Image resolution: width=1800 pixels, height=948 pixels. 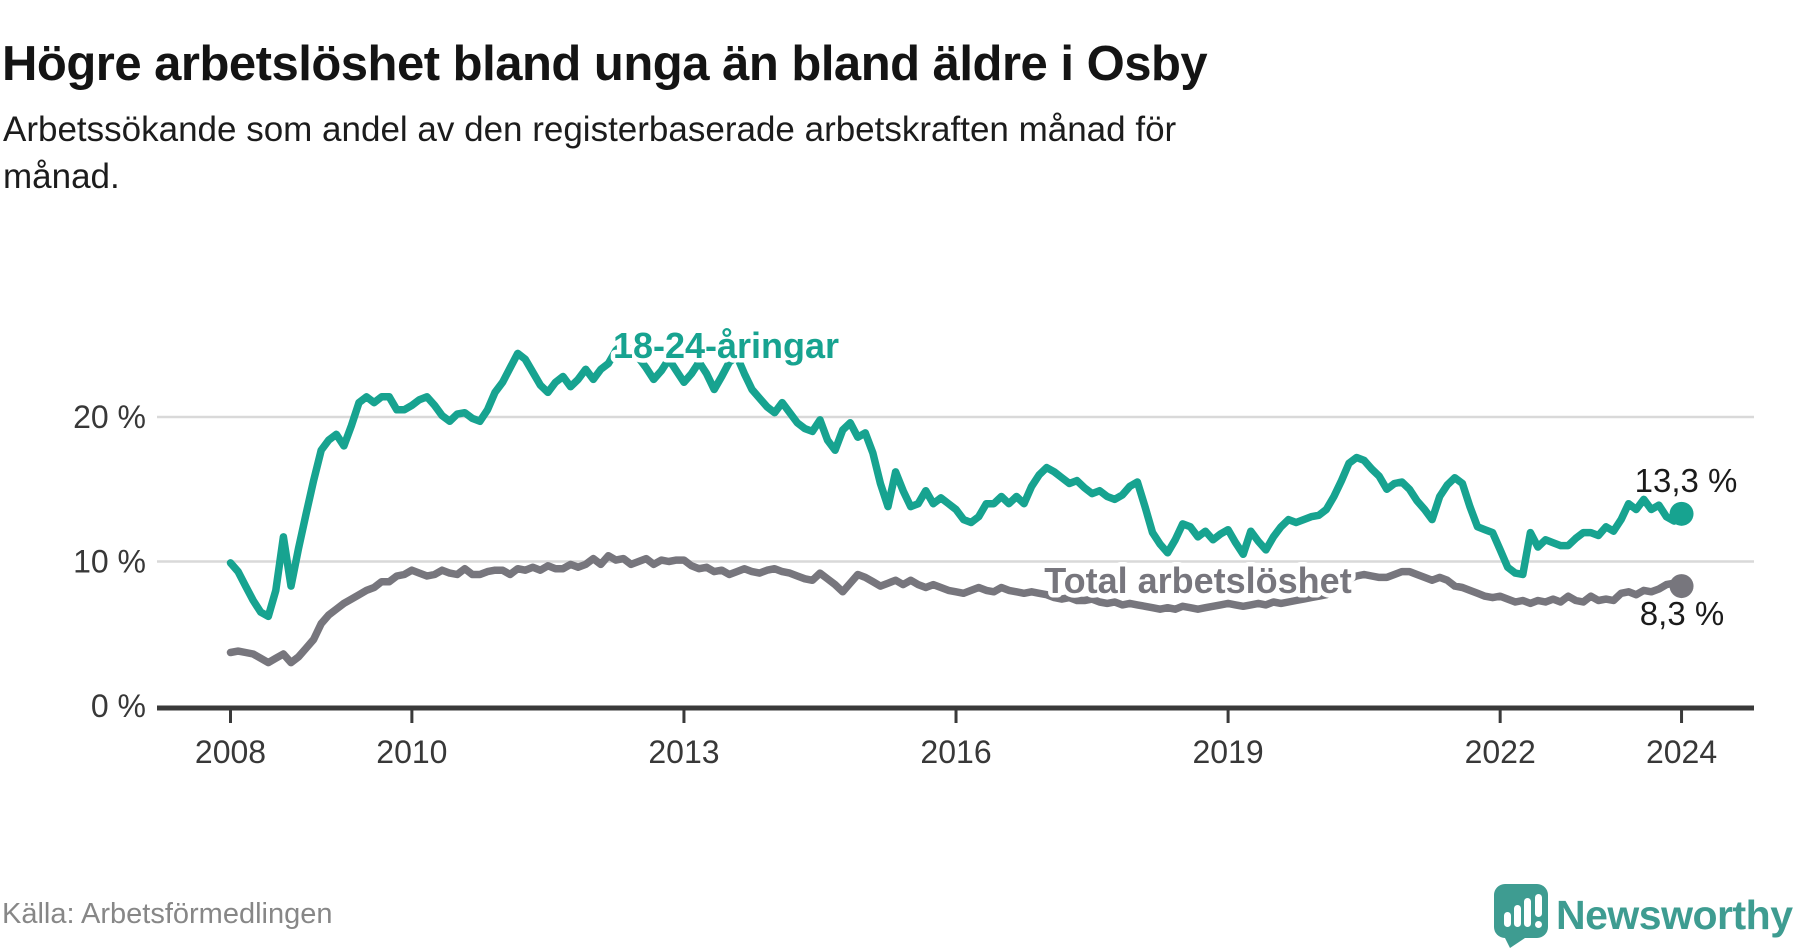 I want to click on y-axis-label-10: 10 %, so click(x=109, y=562).